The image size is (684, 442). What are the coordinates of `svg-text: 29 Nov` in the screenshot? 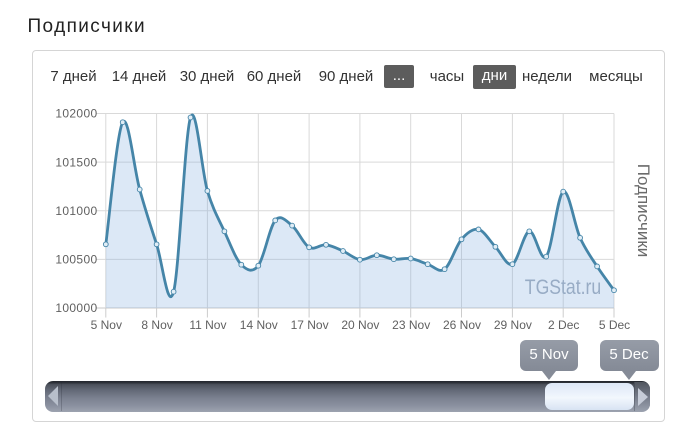 It's located at (513, 325).